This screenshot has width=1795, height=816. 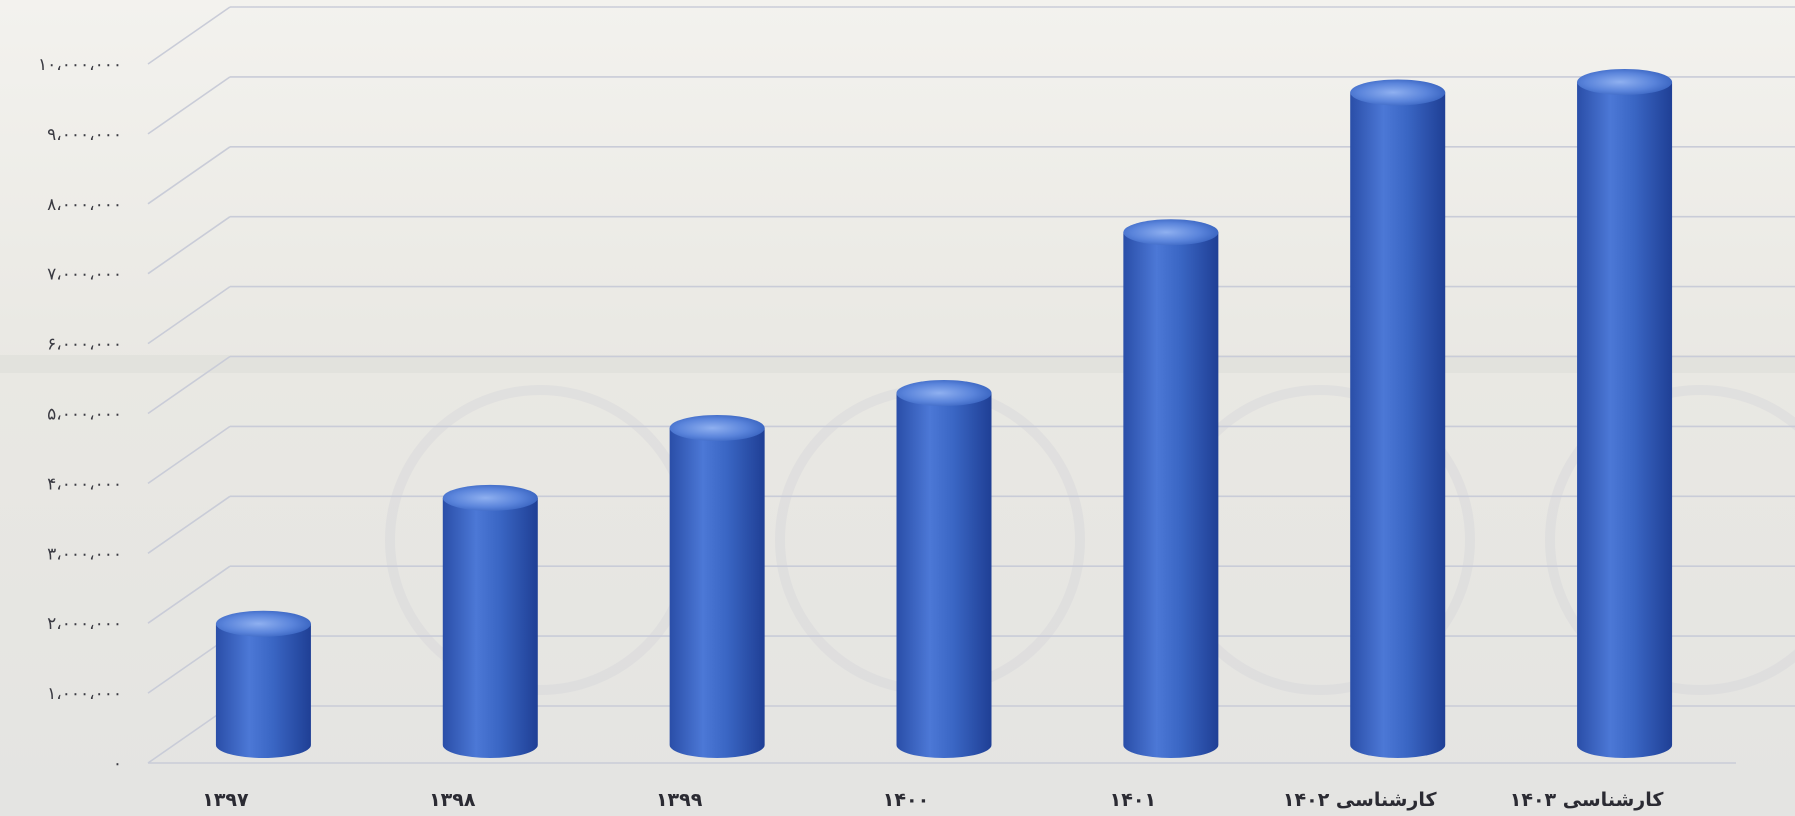 What do you see at coordinates (84, 135) in the screenshot?
I see `y-tick-label: ۹،۰۰۰،۰۰۰` at bounding box center [84, 135].